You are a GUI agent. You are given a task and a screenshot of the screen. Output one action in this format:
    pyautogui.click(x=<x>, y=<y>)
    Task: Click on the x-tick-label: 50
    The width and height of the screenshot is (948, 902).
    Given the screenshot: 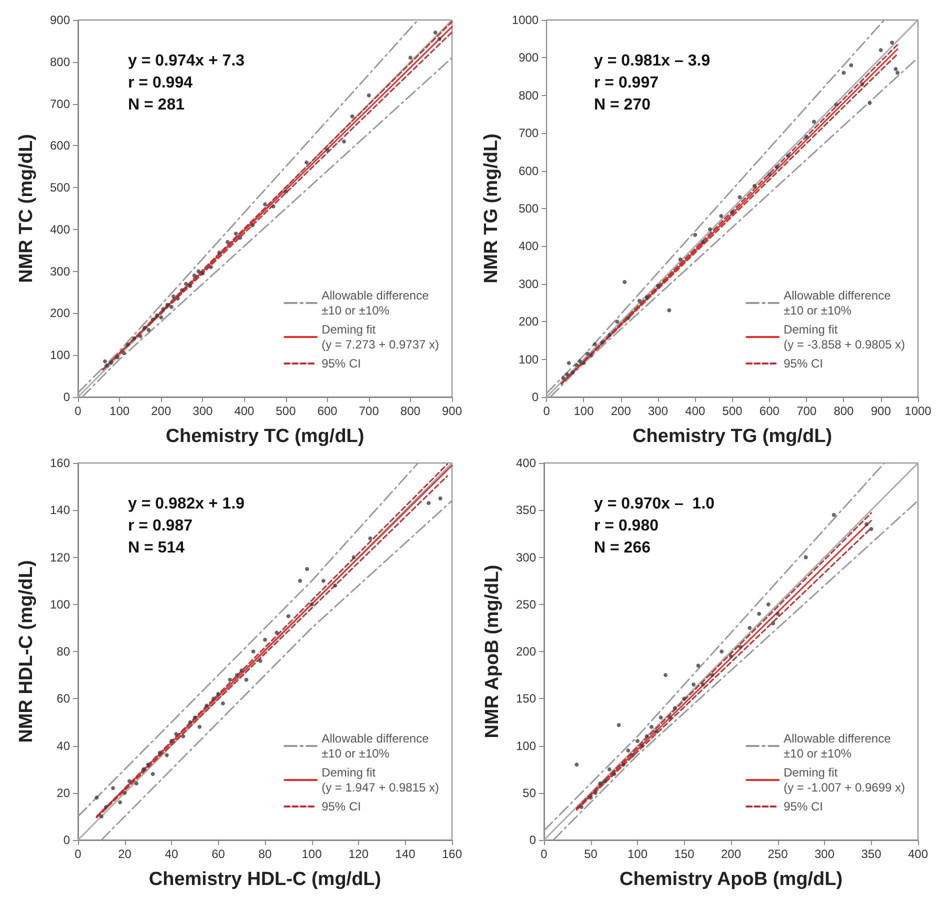 What is the action you would take?
    pyautogui.click(x=591, y=854)
    